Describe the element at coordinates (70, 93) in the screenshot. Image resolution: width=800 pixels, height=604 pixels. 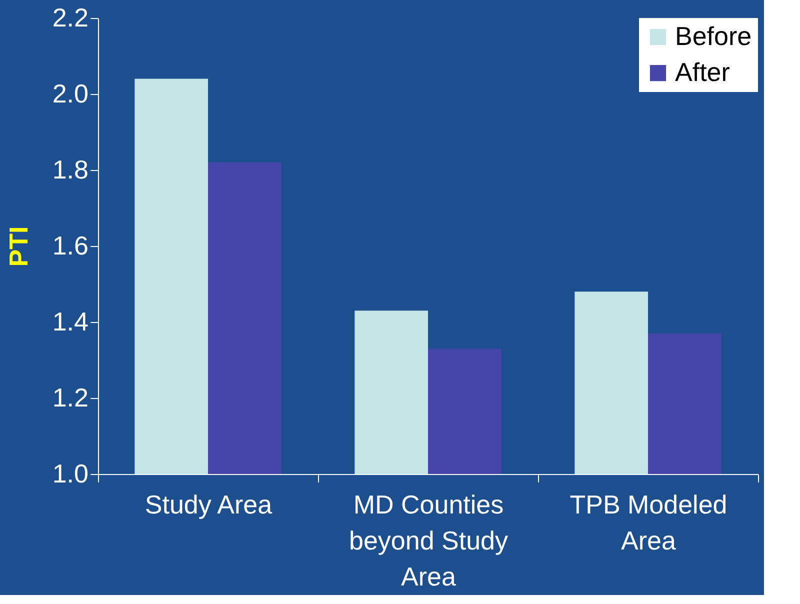
I see `y-tick-label: 2.0` at that location.